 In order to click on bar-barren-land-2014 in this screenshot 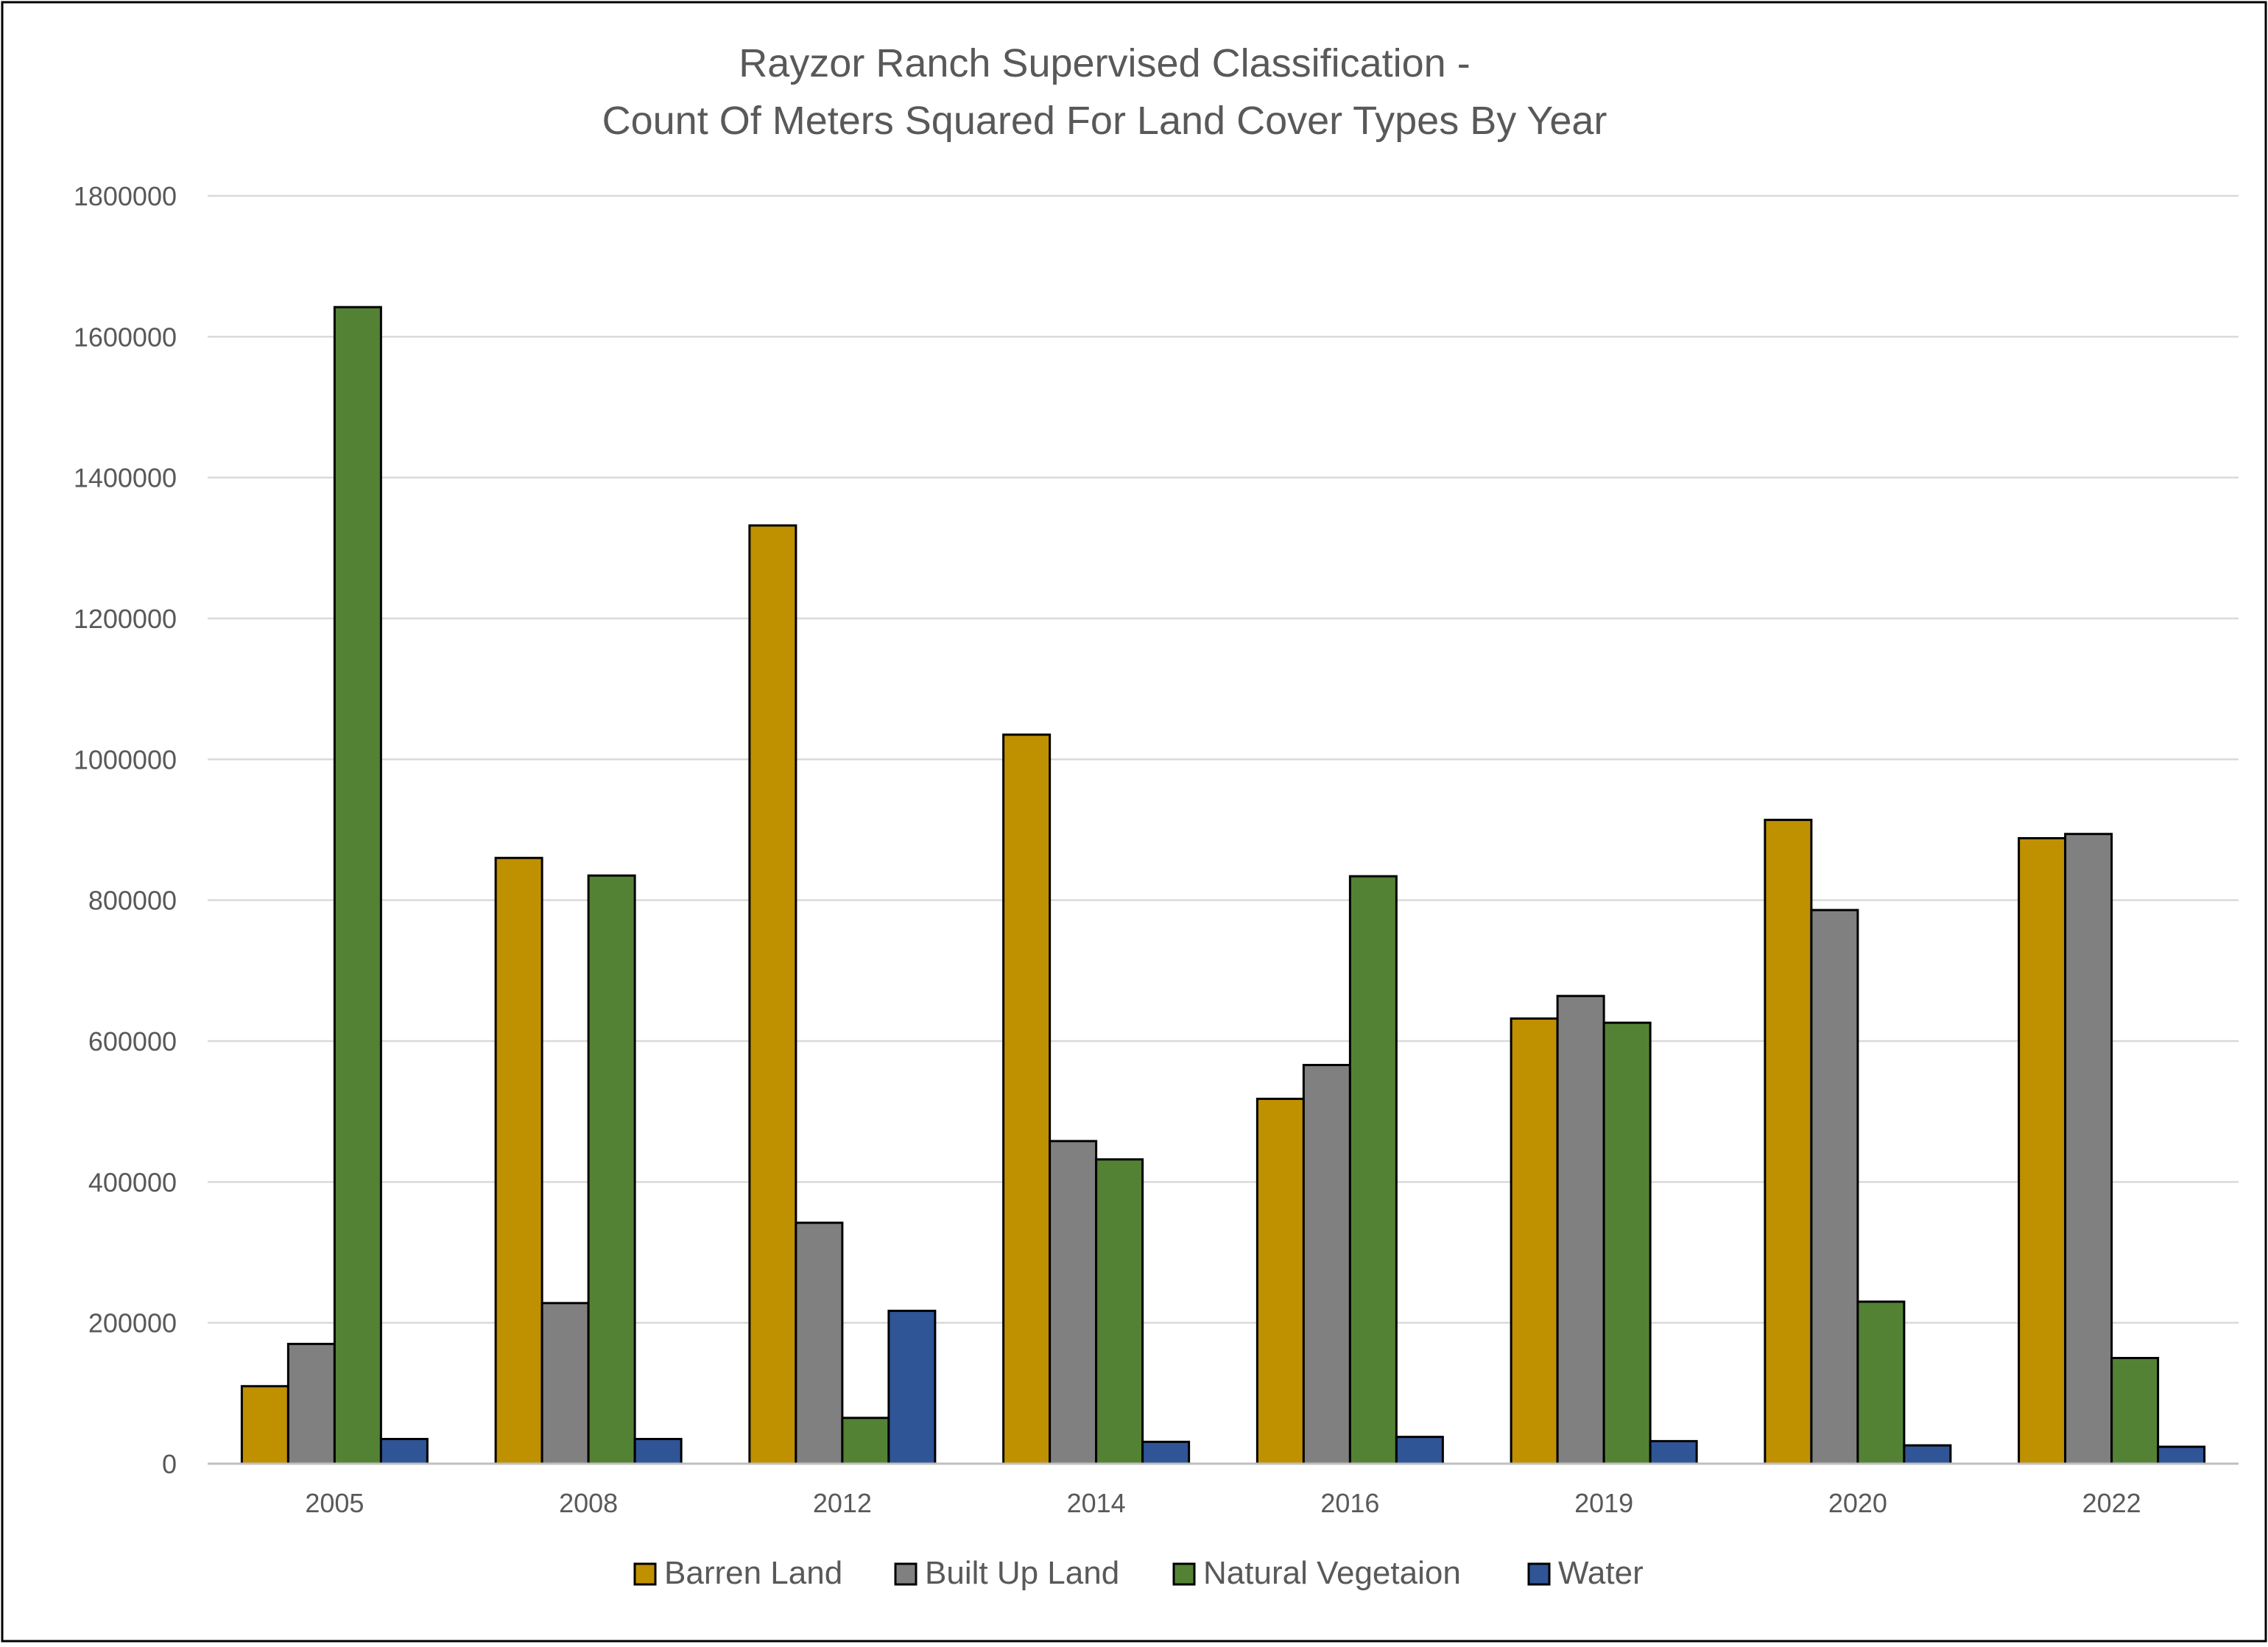, I will do `click(1027, 1099)`.